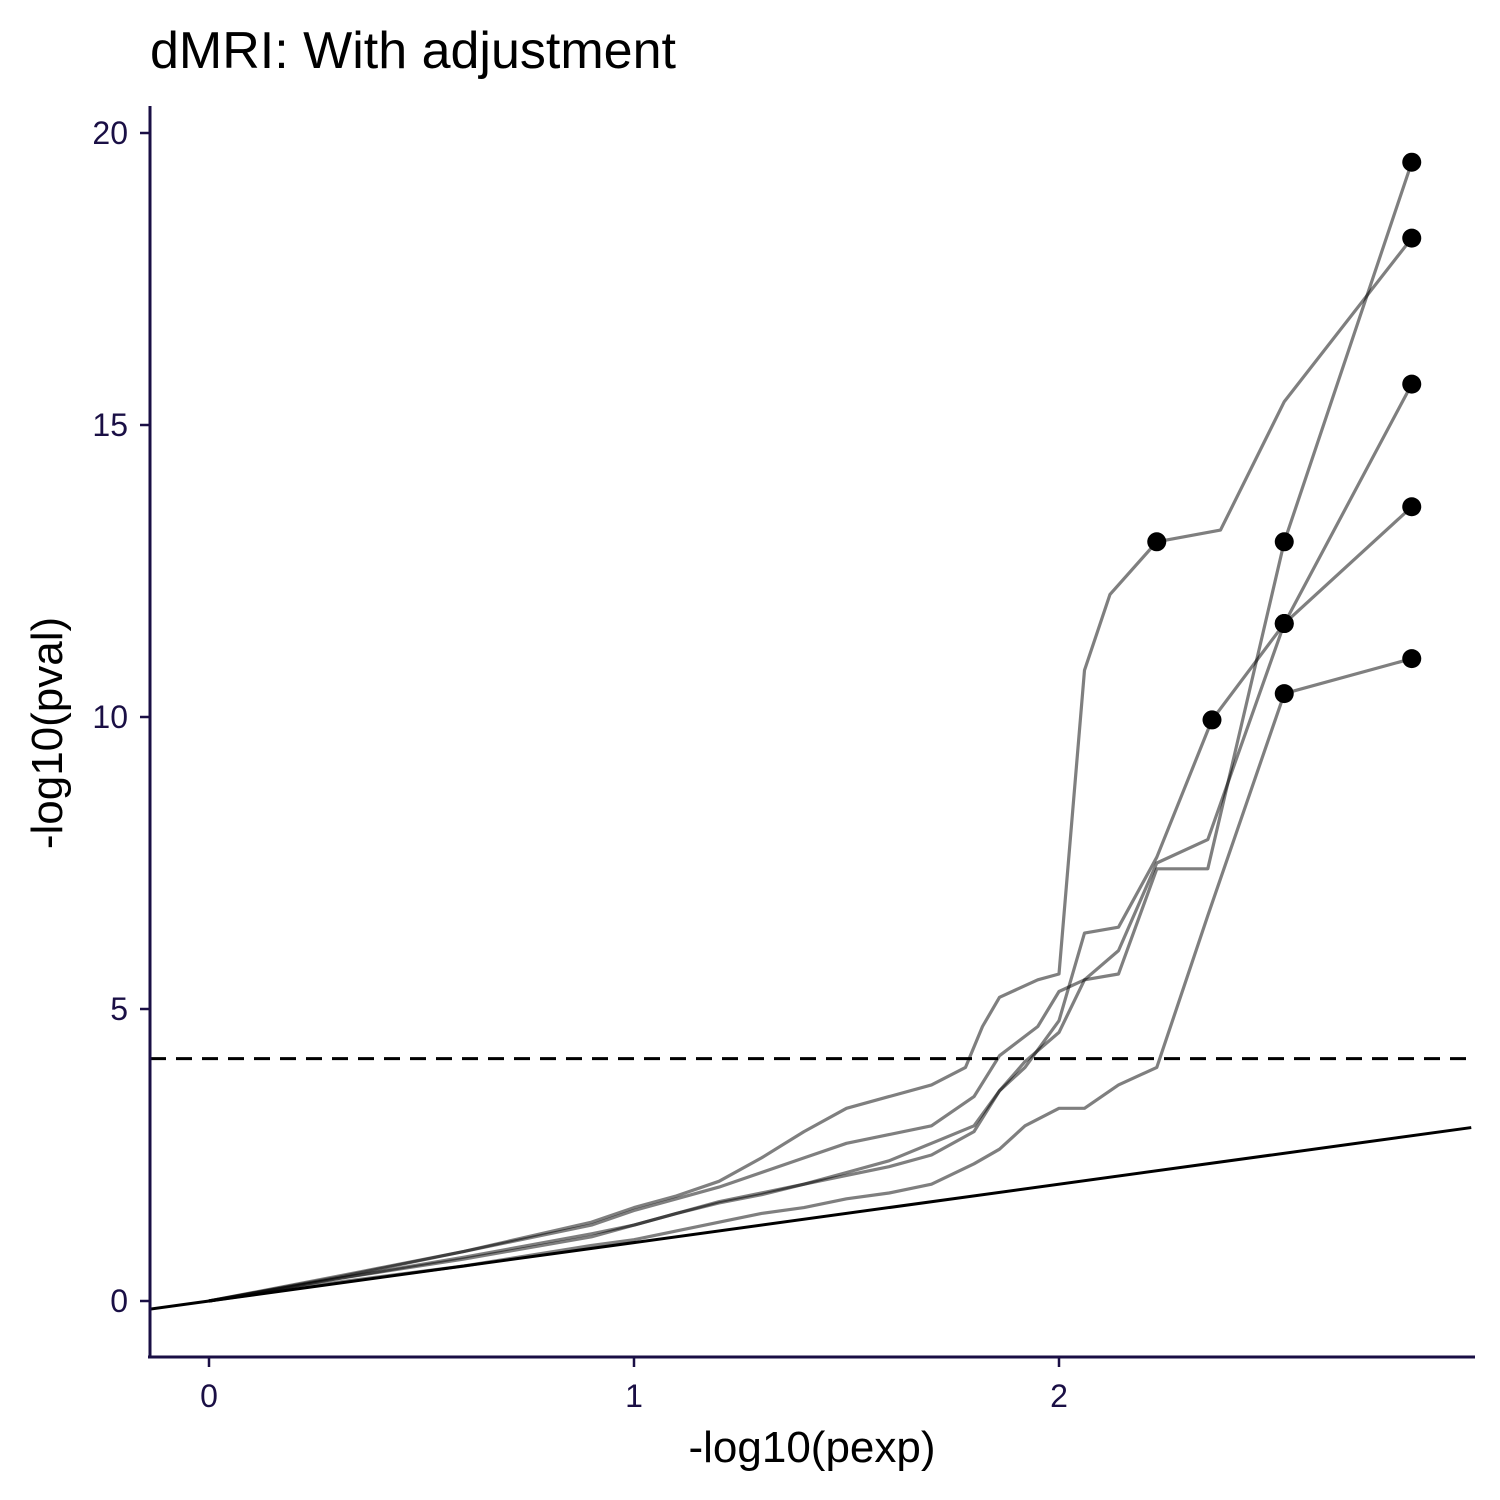  What do you see at coordinates (110, 133) in the screenshot?
I see `y-tick-label-20: 20` at bounding box center [110, 133].